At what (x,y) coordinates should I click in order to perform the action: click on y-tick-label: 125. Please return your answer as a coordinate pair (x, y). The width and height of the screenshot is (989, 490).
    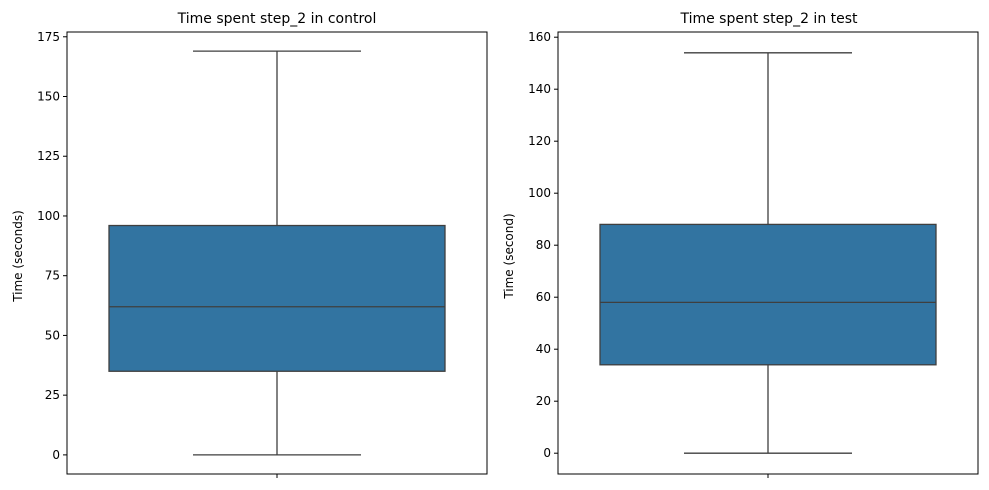
    Looking at the image, I should click on (48, 156).